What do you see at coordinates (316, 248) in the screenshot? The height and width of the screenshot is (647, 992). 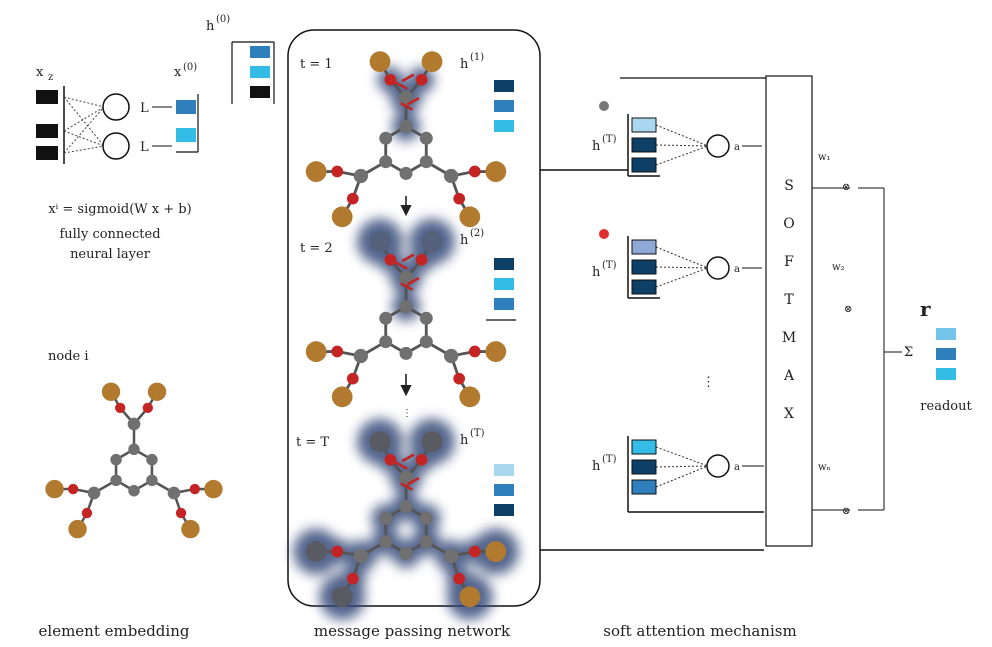 I see `time-step-label: t = 2` at bounding box center [316, 248].